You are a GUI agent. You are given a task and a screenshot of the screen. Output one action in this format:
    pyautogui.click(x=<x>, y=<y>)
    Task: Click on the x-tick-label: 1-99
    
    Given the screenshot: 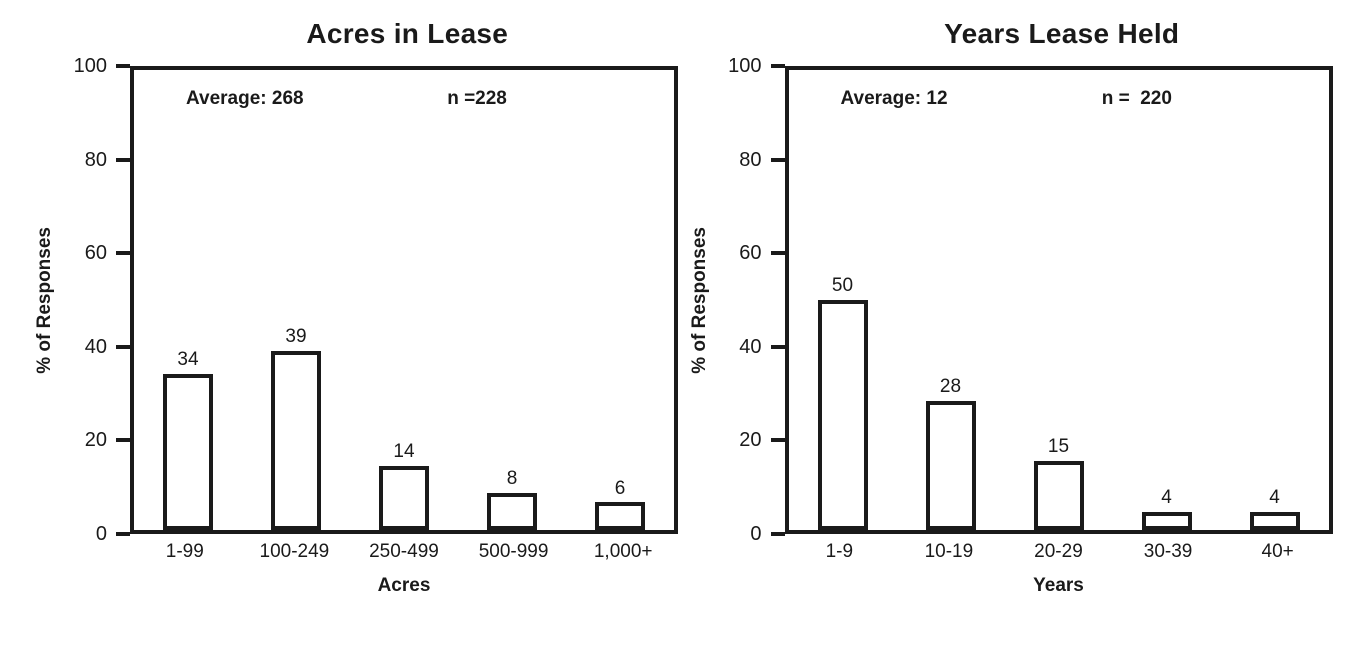 What is the action you would take?
    pyautogui.click(x=184, y=551)
    